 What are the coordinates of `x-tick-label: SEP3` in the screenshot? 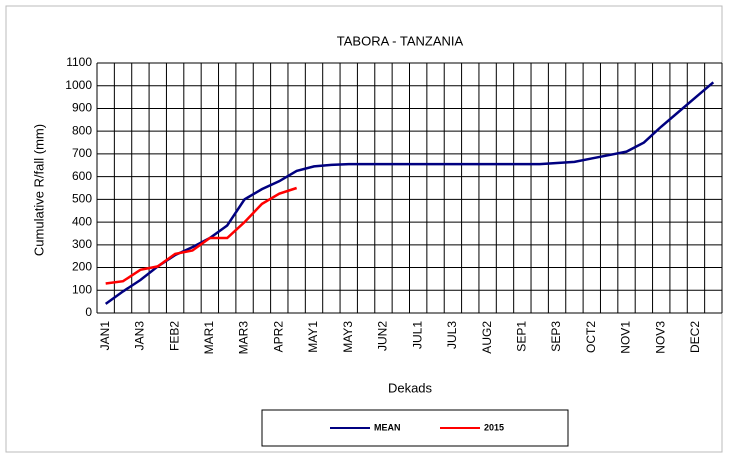 It's located at (556, 336).